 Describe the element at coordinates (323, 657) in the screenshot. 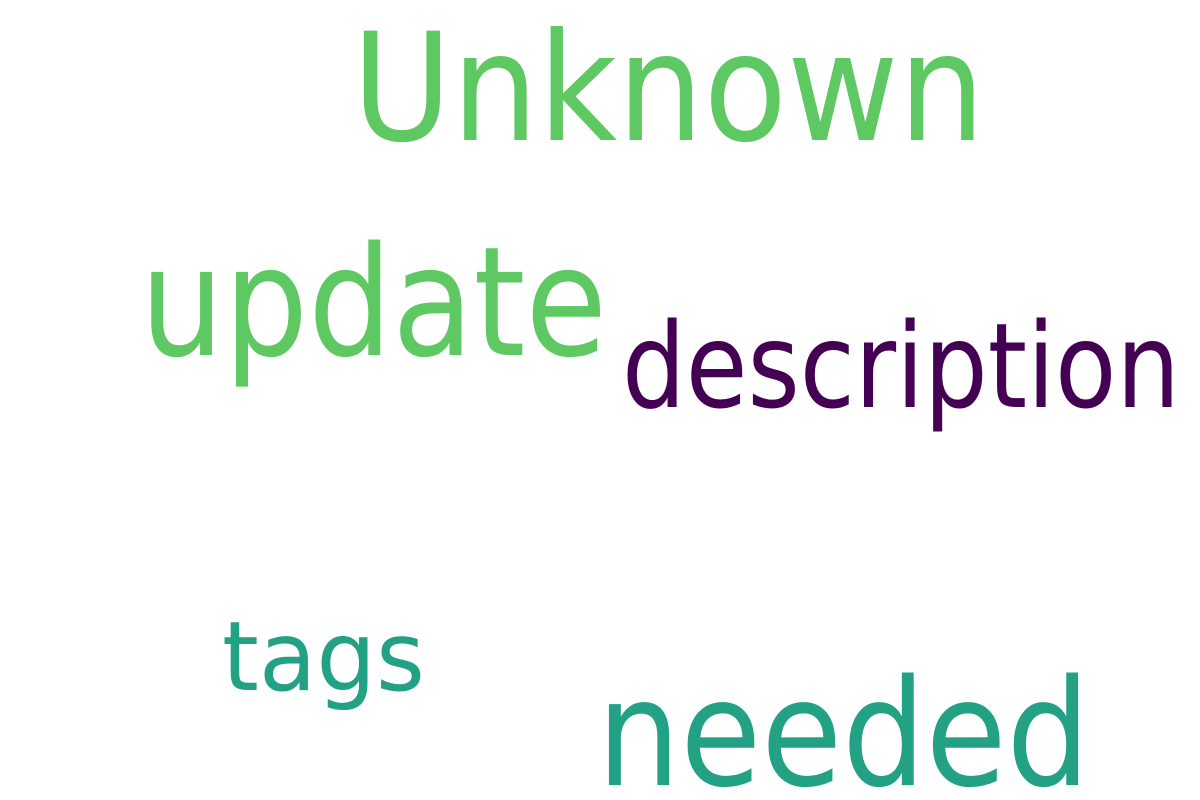

I see `word: tags` at that location.